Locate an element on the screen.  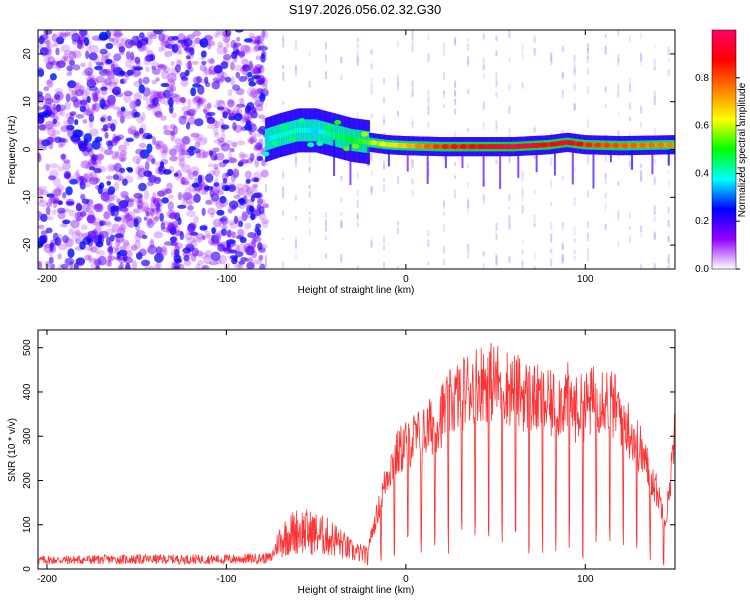
spike-mark is located at coordinates (572, 166).